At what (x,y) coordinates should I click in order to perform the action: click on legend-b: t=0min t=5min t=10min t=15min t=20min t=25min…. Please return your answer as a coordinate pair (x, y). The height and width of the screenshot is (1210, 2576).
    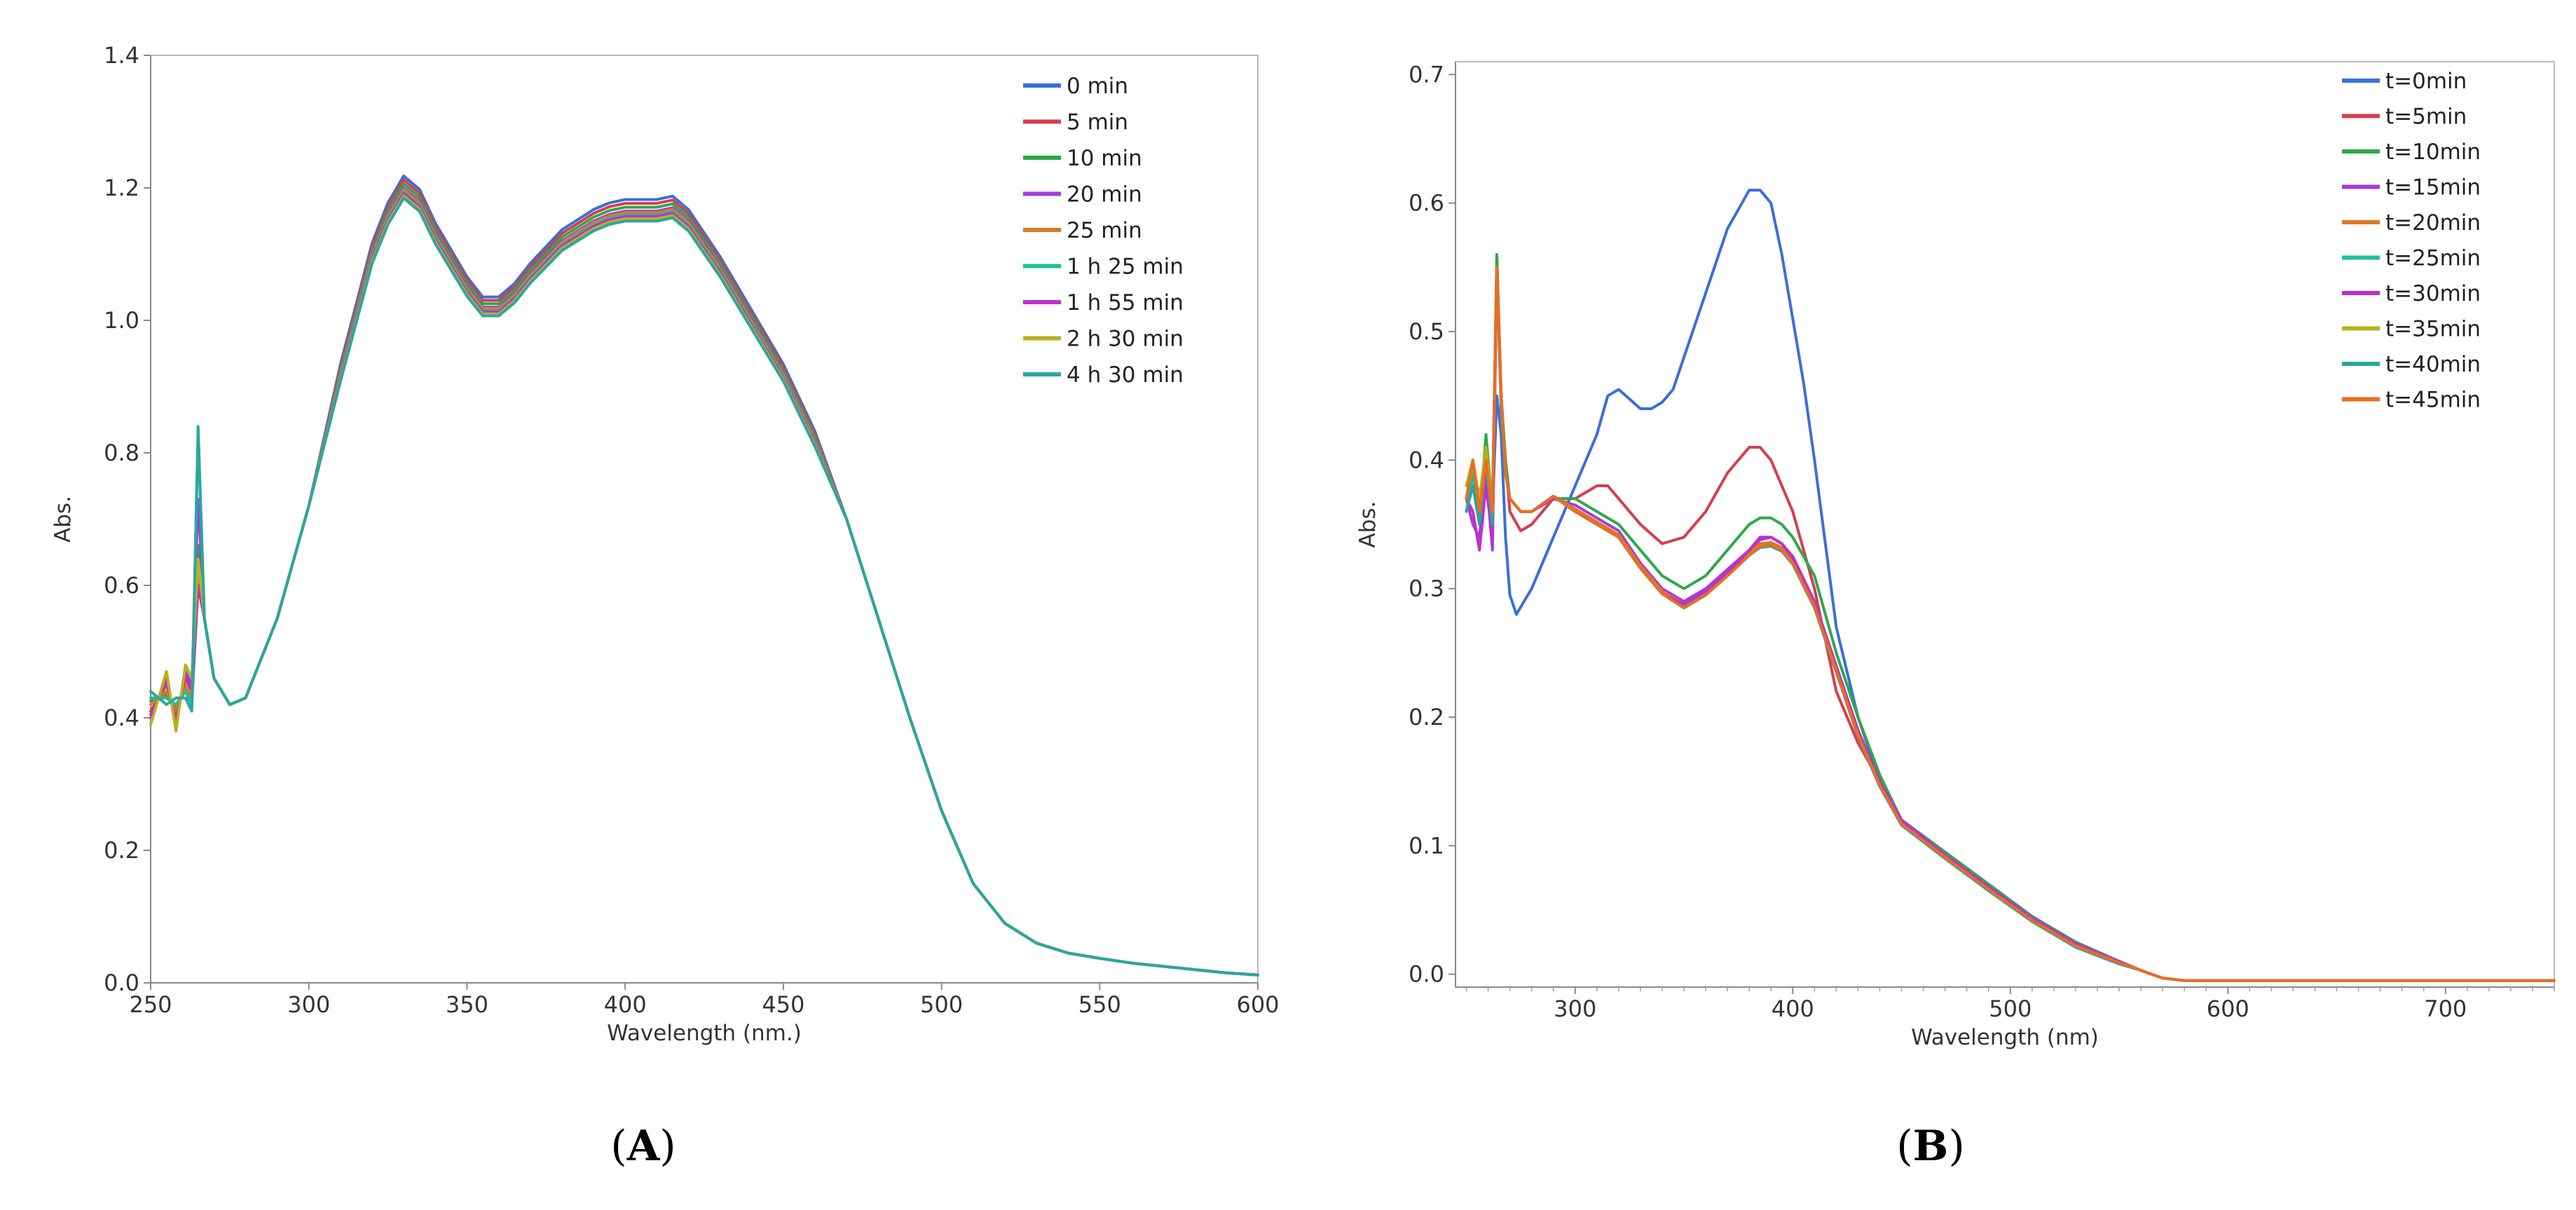
    Looking at the image, I should click on (2412, 241).